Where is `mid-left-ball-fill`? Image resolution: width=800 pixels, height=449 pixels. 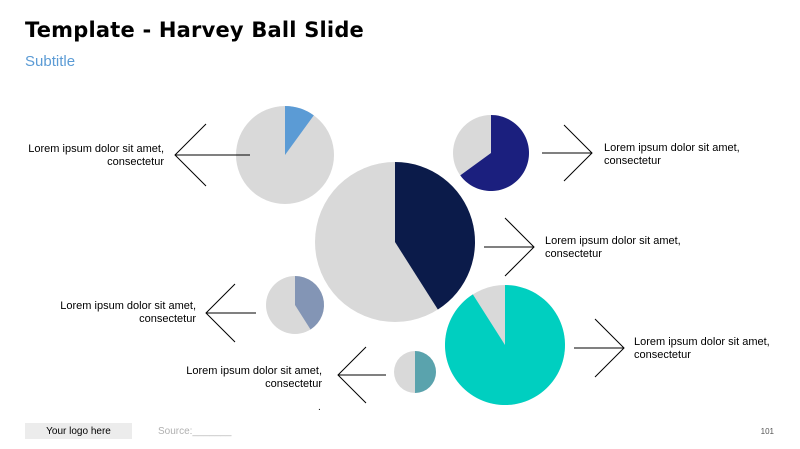
mid-left-ball-fill is located at coordinates (309, 303).